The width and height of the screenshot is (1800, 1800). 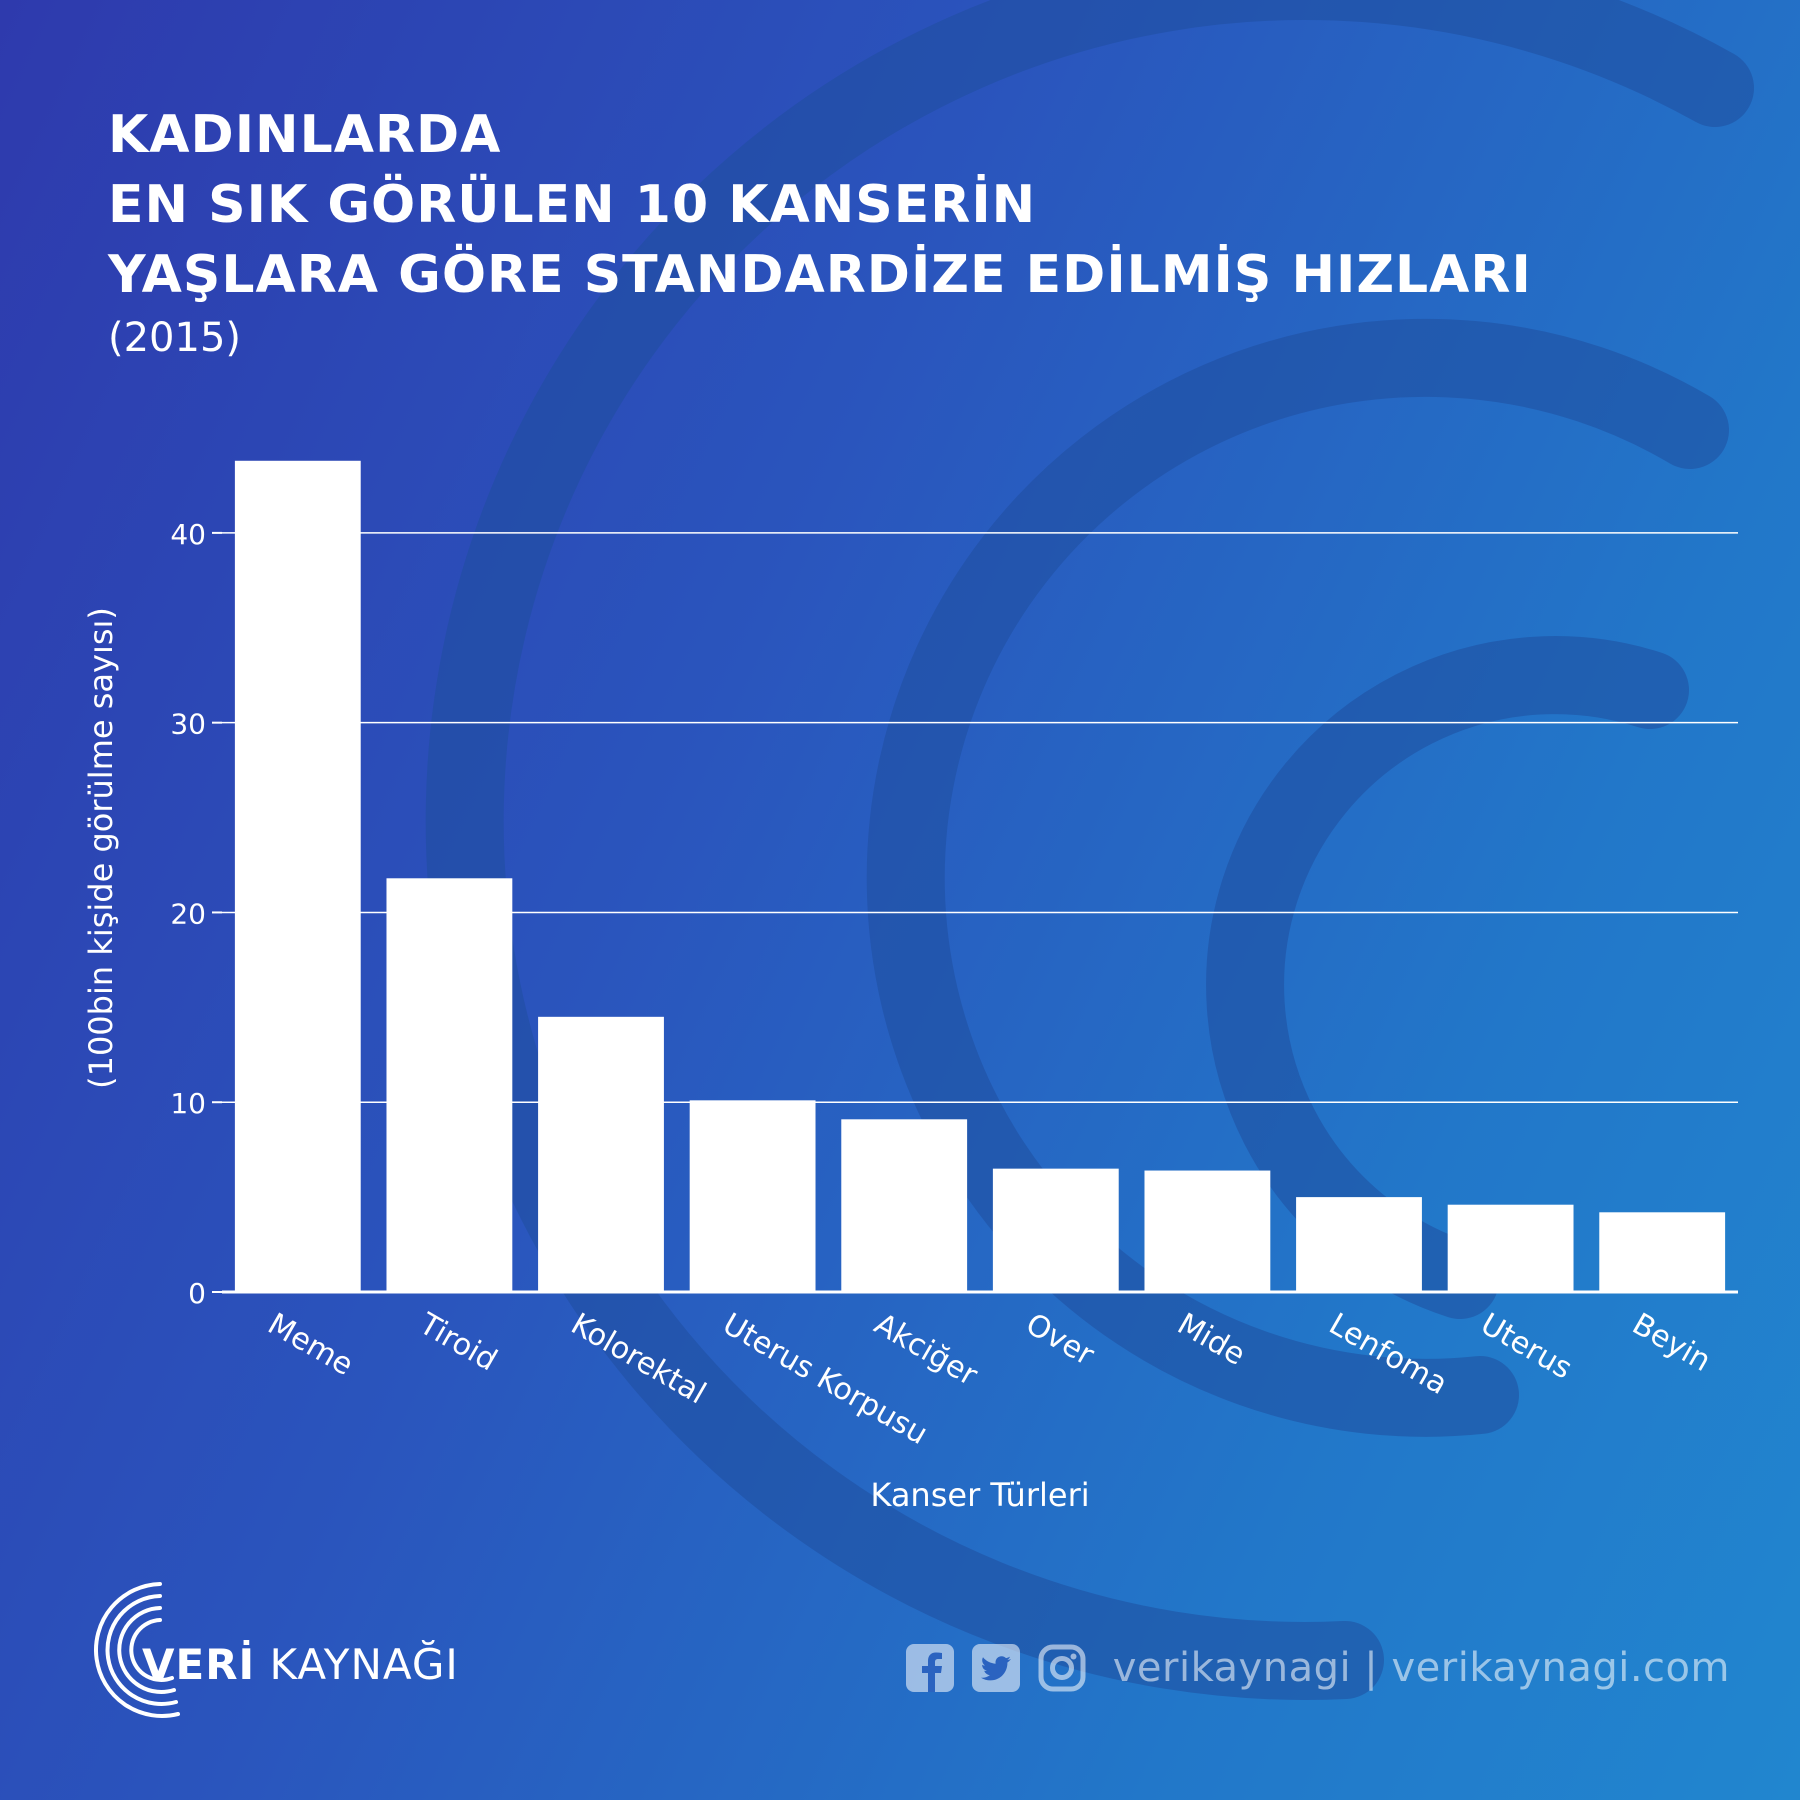 What do you see at coordinates (175, 338) in the screenshot?
I see `chart-year: (2015)` at bounding box center [175, 338].